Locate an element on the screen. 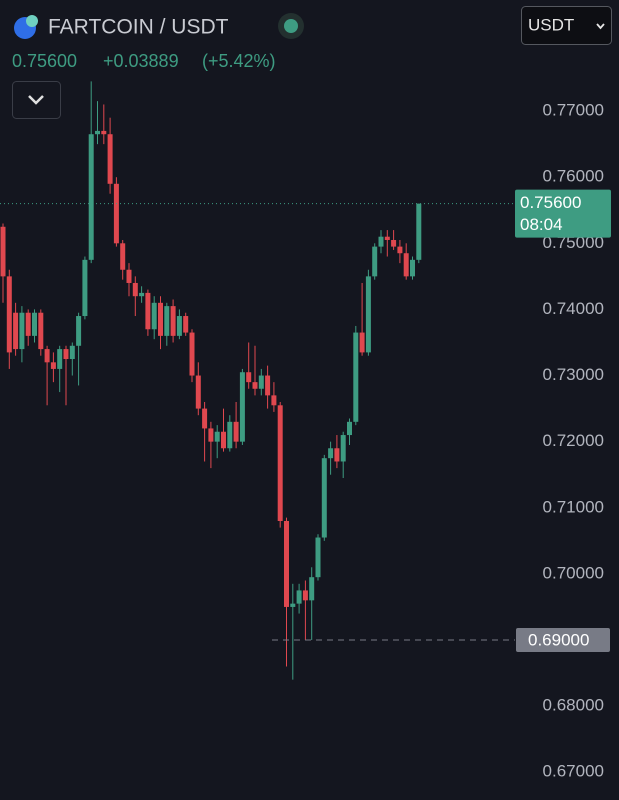 This screenshot has width=619, height=800. collapse-button is located at coordinates (36, 100).